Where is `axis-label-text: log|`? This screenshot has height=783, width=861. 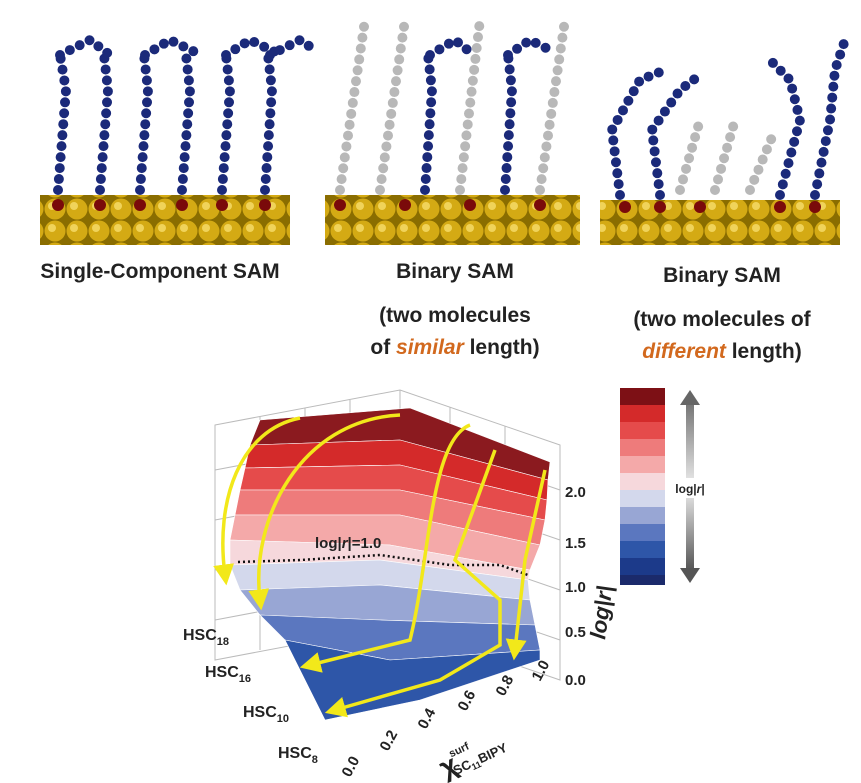
axis-label-text: log| is located at coordinates (600, 619).